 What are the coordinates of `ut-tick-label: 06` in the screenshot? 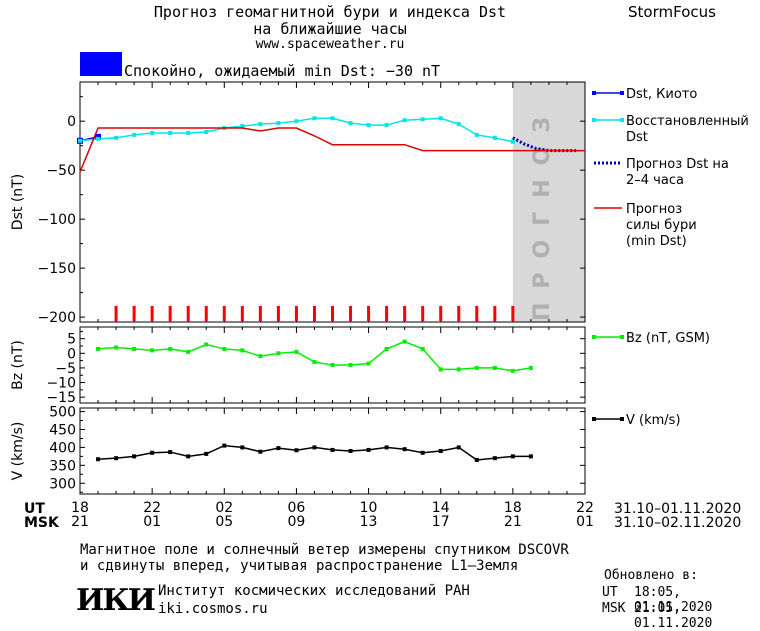 It's located at (296, 508).